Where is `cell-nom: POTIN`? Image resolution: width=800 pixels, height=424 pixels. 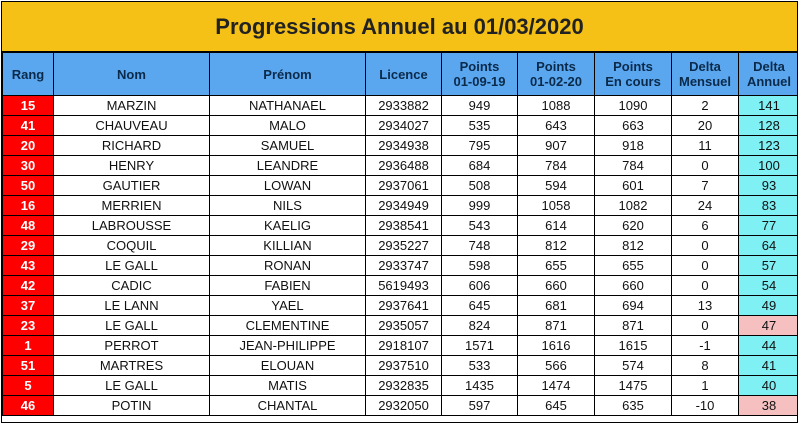
cell-nom: POTIN is located at coordinates (131, 405).